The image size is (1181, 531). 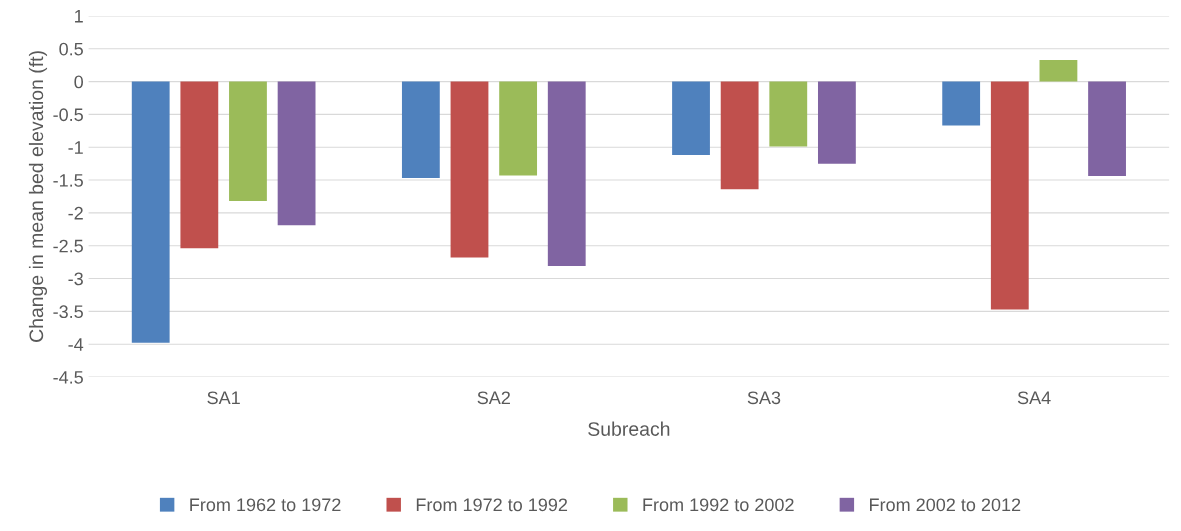 What do you see at coordinates (75, 279) in the screenshot?
I see `y-tick-label: -3` at bounding box center [75, 279].